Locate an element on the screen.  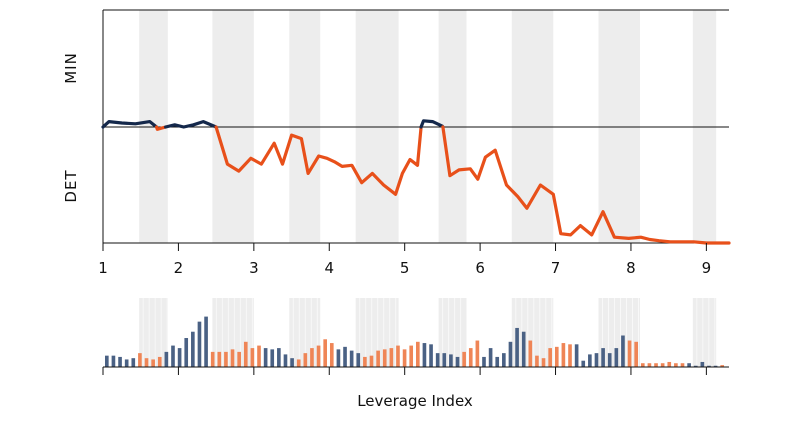
x-tick-label-7: 7 is located at coordinates (556, 268).